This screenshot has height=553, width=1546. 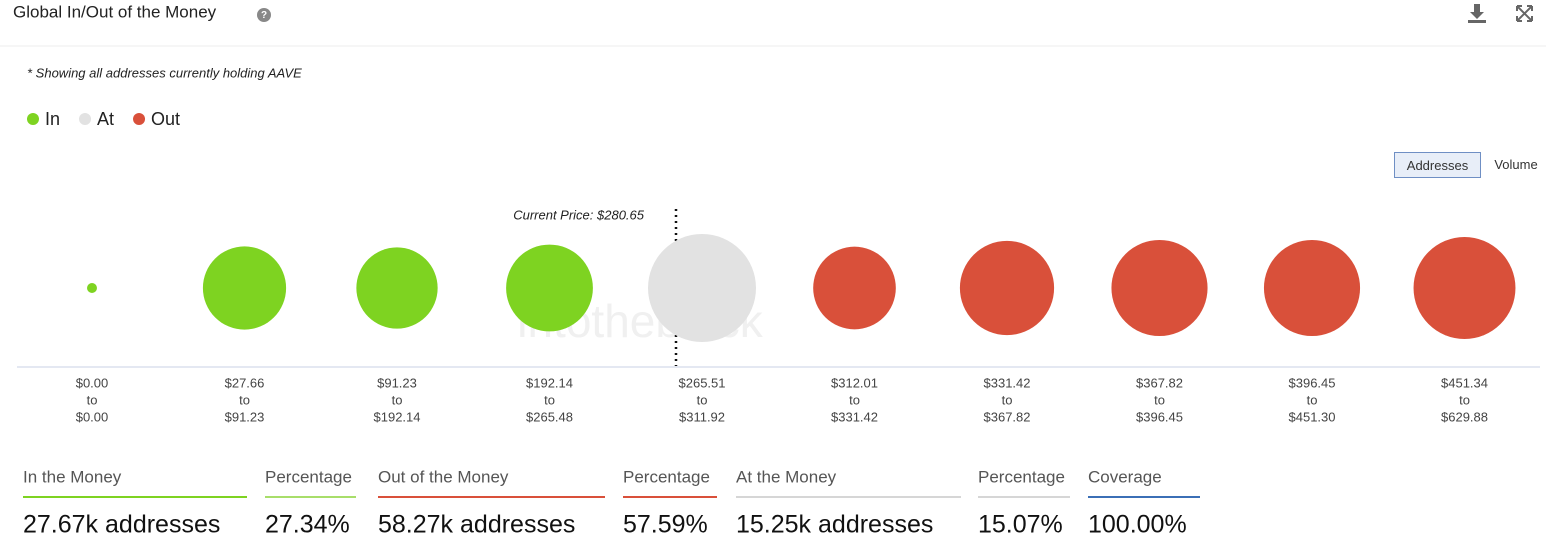 I want to click on range-to: $396.45, so click(x=1159, y=416).